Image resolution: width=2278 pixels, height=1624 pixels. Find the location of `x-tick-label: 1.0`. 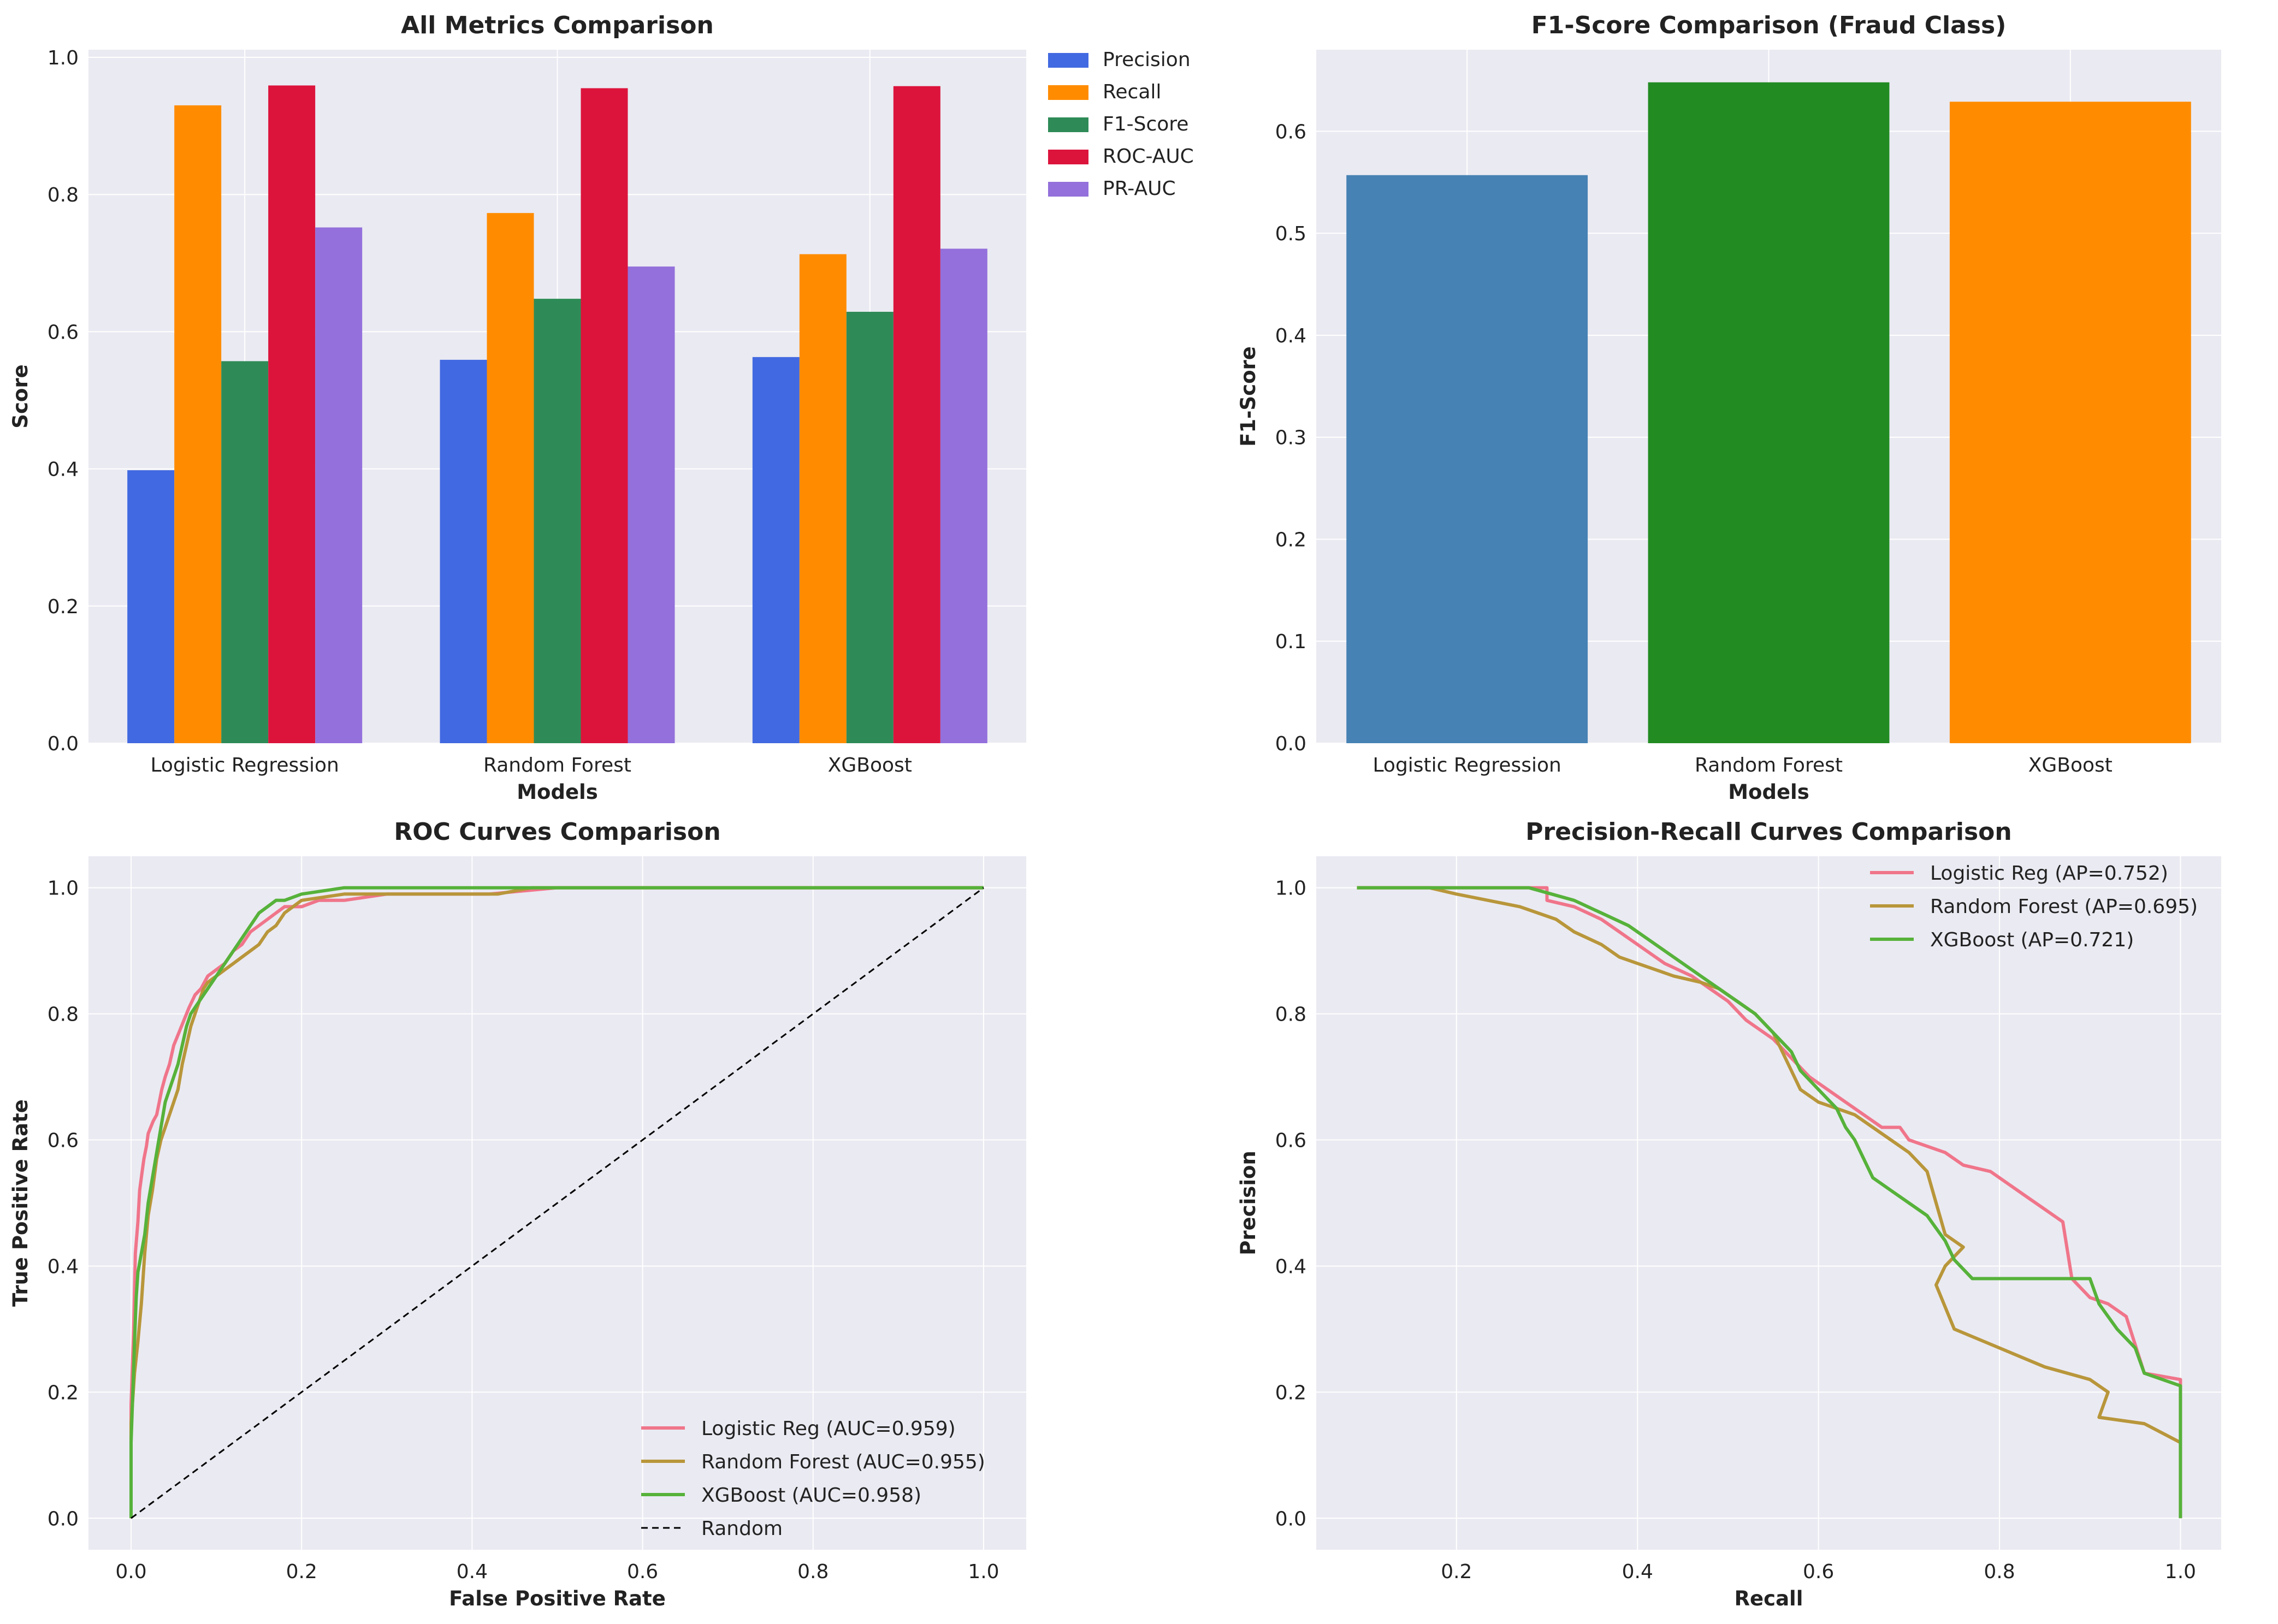

x-tick-label: 1.0 is located at coordinates (2180, 1572).